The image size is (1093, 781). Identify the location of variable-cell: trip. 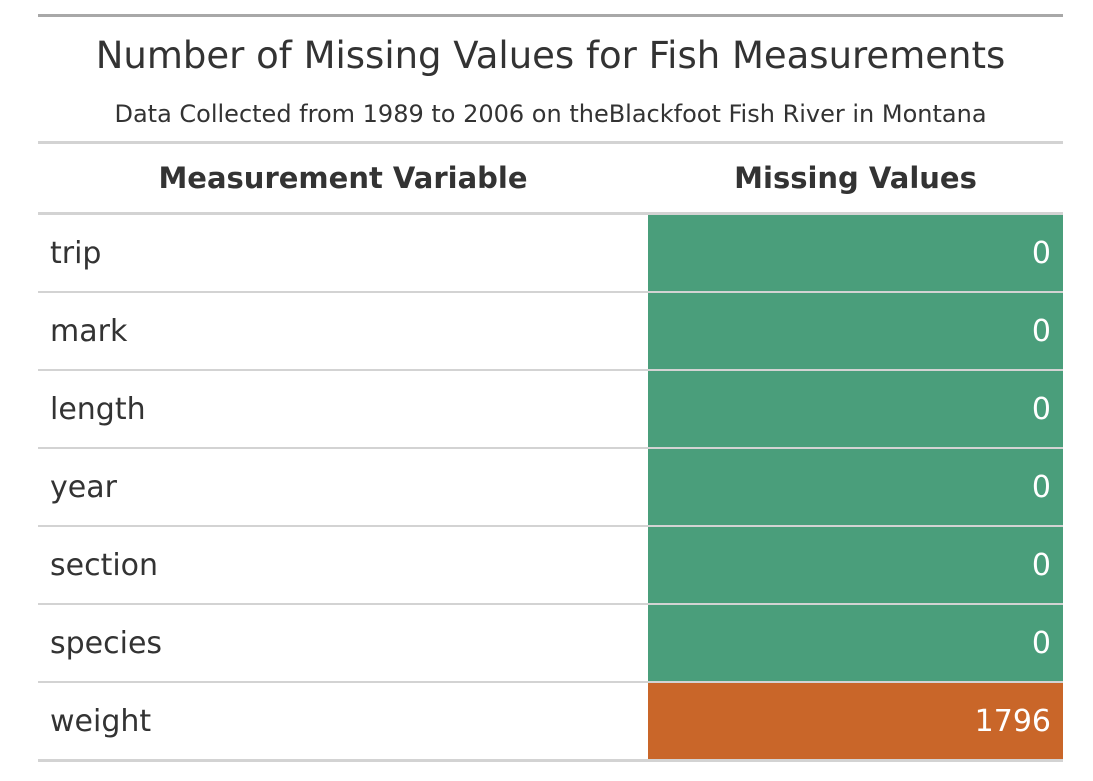
(343, 253).